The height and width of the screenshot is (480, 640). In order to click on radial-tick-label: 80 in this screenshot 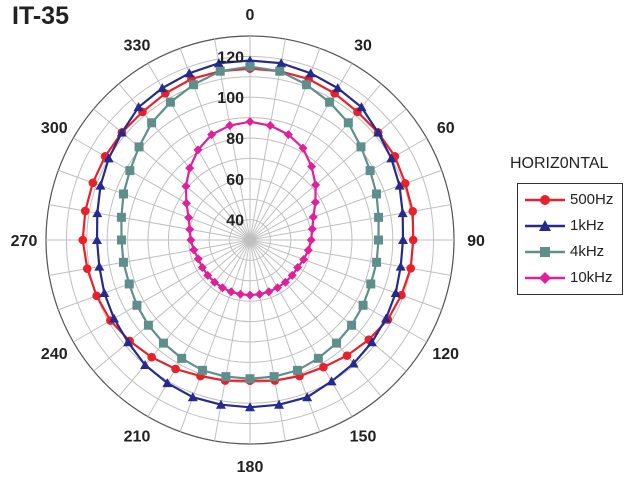, I will do `click(235, 139)`.